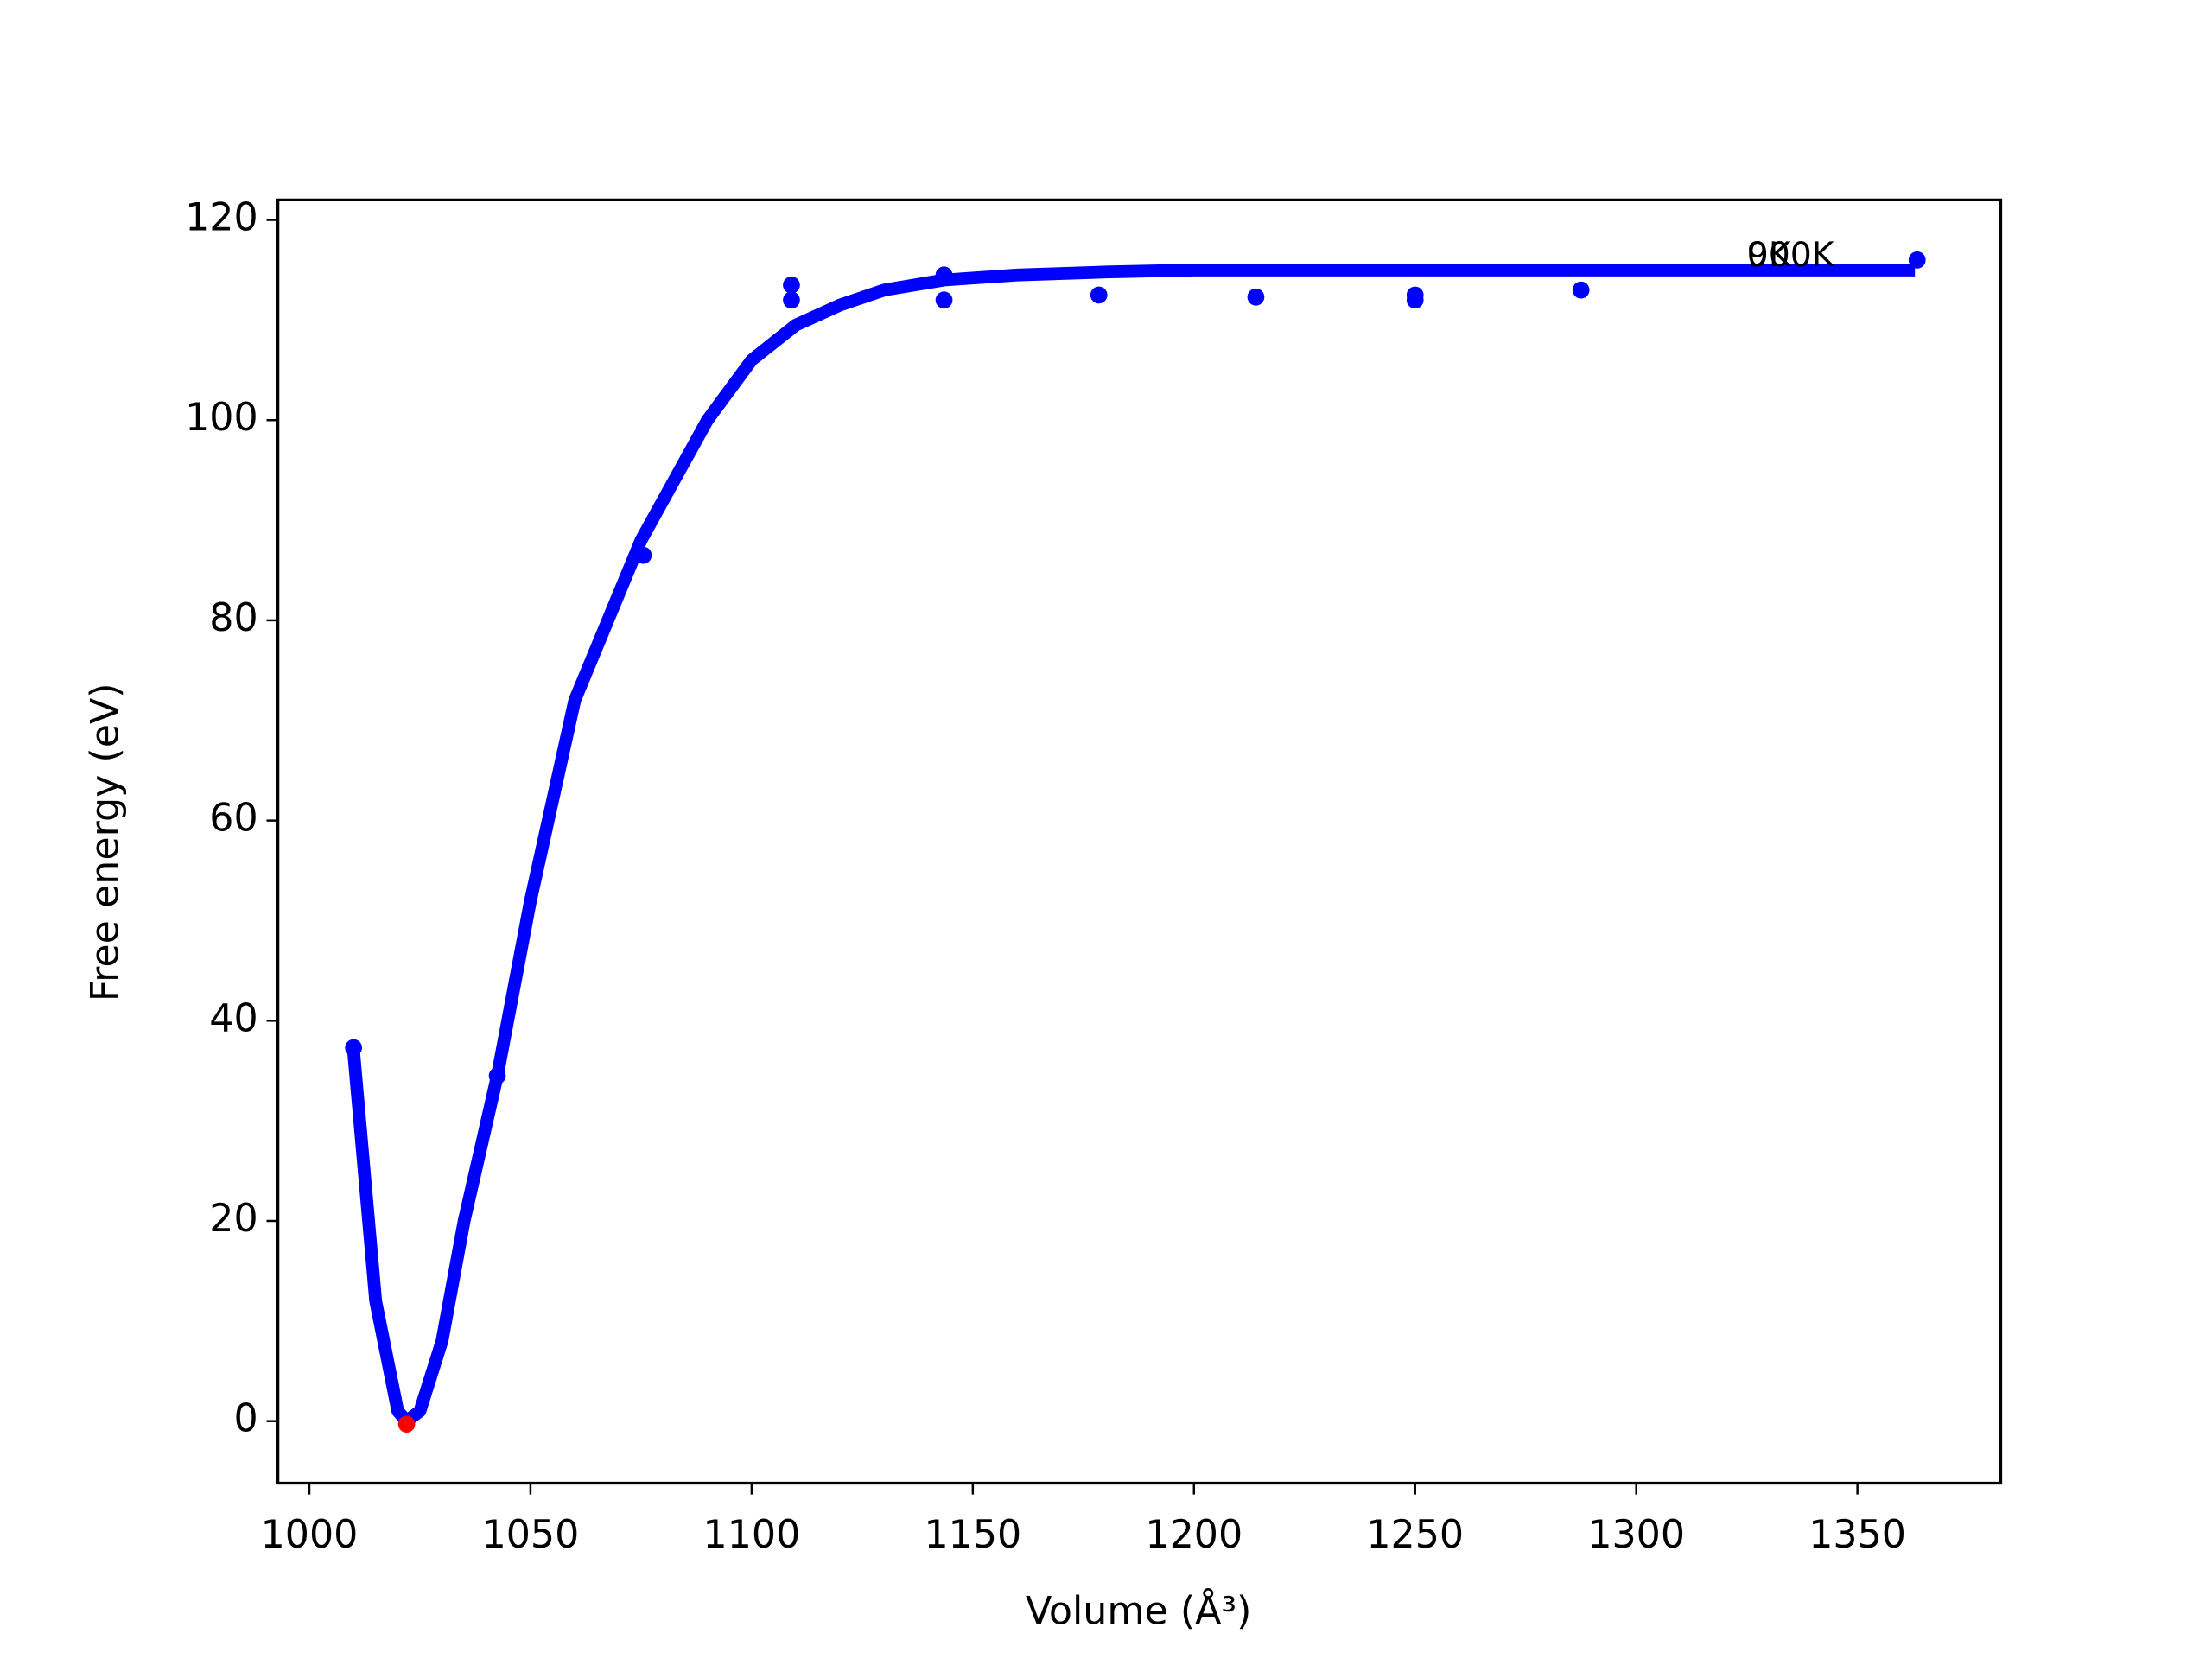 The width and height of the screenshot is (2212, 1659). Describe the element at coordinates (245, 1419) in the screenshot. I see `y-tick-label: 0` at that location.